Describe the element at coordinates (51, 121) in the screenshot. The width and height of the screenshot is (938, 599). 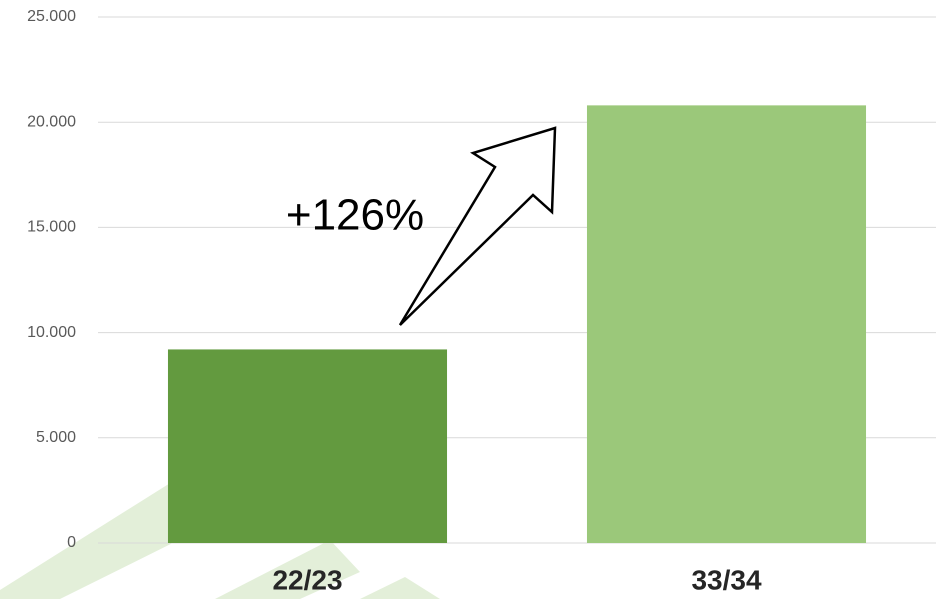
I see `y-tick-label: 20.000` at that location.